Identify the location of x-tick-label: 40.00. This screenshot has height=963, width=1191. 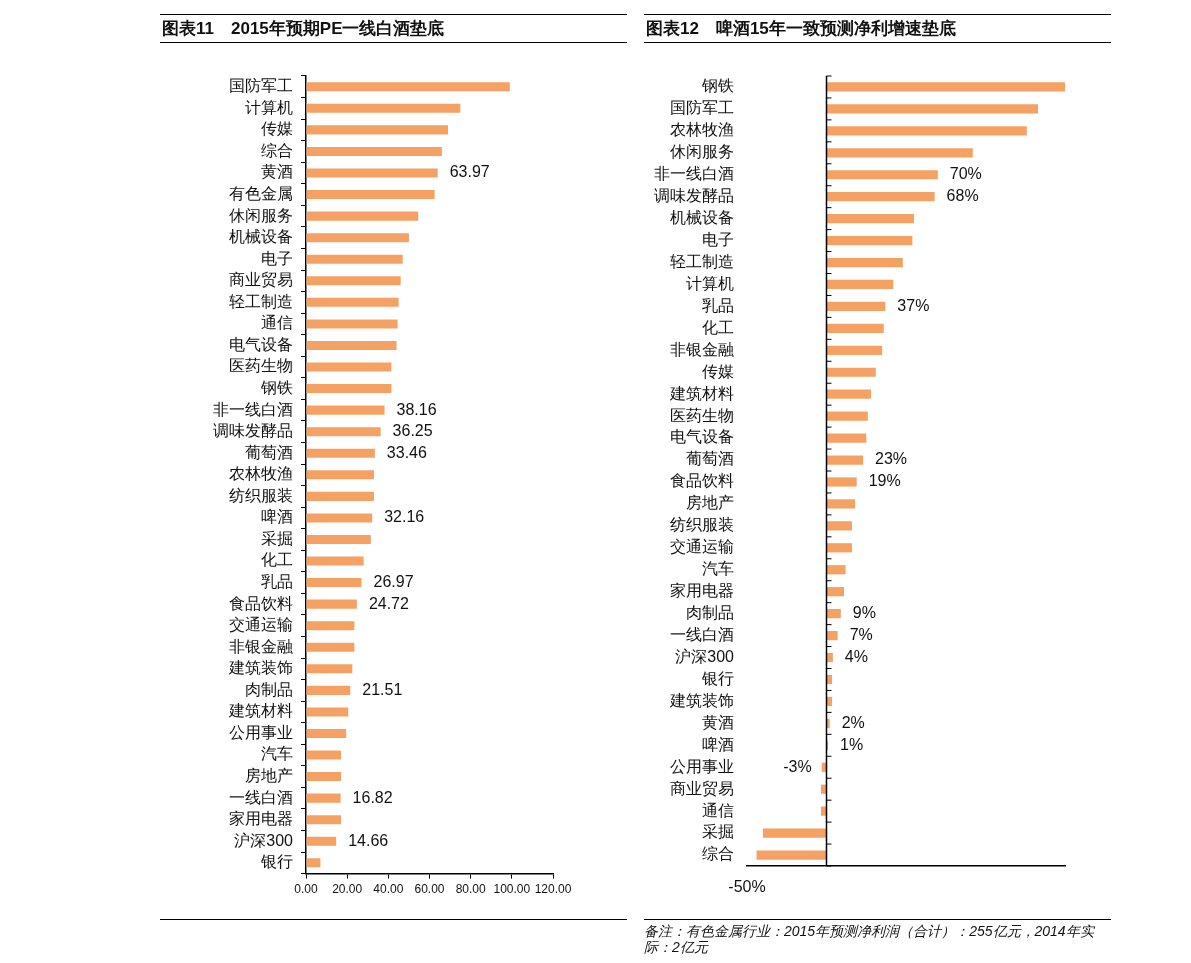
(388, 889).